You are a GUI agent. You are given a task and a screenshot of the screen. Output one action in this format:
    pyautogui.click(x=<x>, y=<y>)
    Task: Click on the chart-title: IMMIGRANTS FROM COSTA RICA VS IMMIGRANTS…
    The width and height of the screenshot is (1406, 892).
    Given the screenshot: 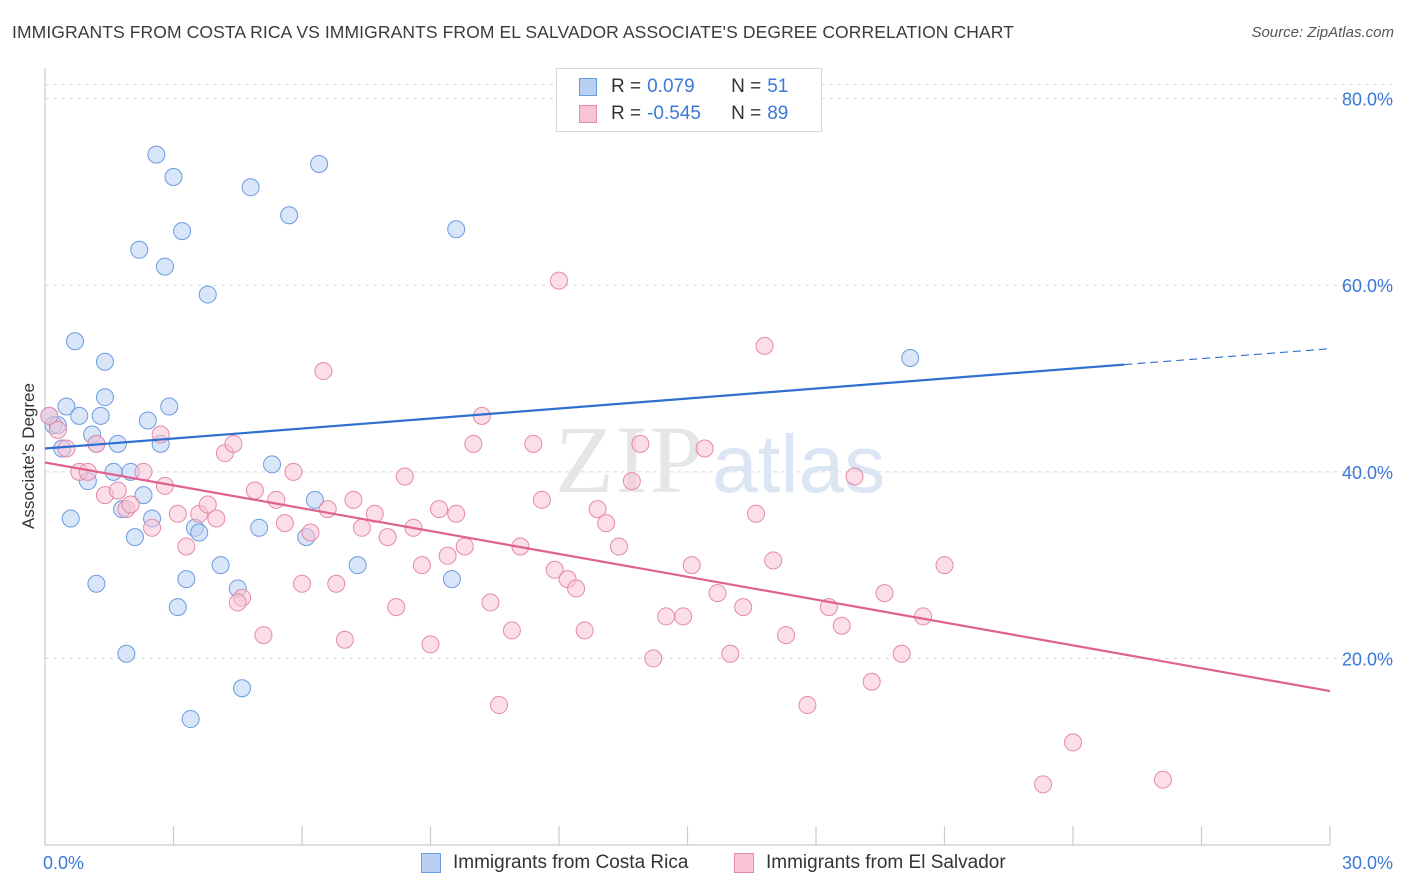 What is the action you would take?
    pyautogui.click(x=513, y=32)
    